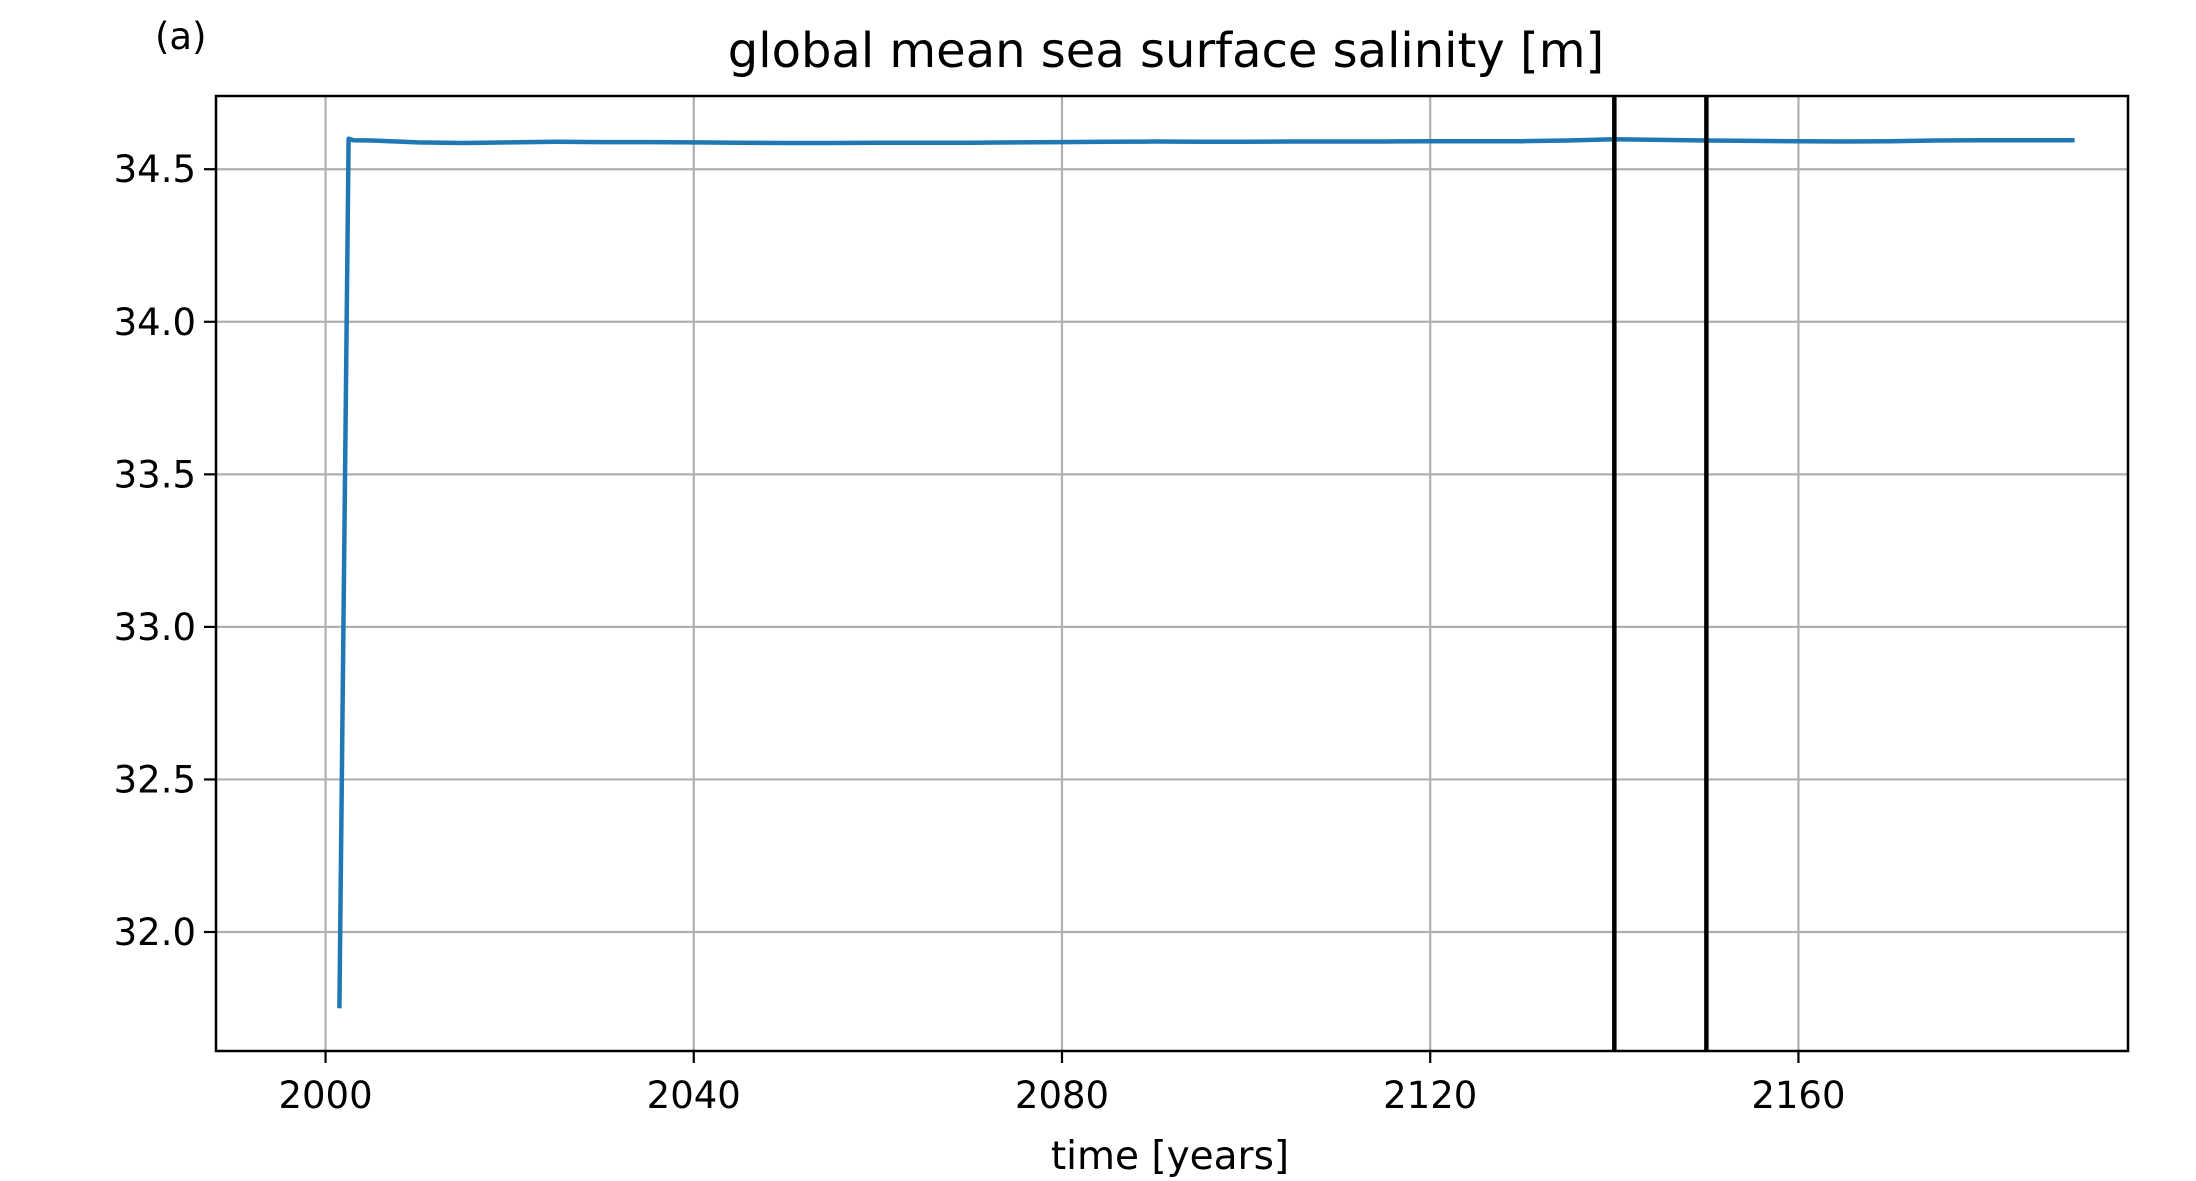  What do you see at coordinates (1062, 1095) in the screenshot?
I see `x-tick-label: 2080` at bounding box center [1062, 1095].